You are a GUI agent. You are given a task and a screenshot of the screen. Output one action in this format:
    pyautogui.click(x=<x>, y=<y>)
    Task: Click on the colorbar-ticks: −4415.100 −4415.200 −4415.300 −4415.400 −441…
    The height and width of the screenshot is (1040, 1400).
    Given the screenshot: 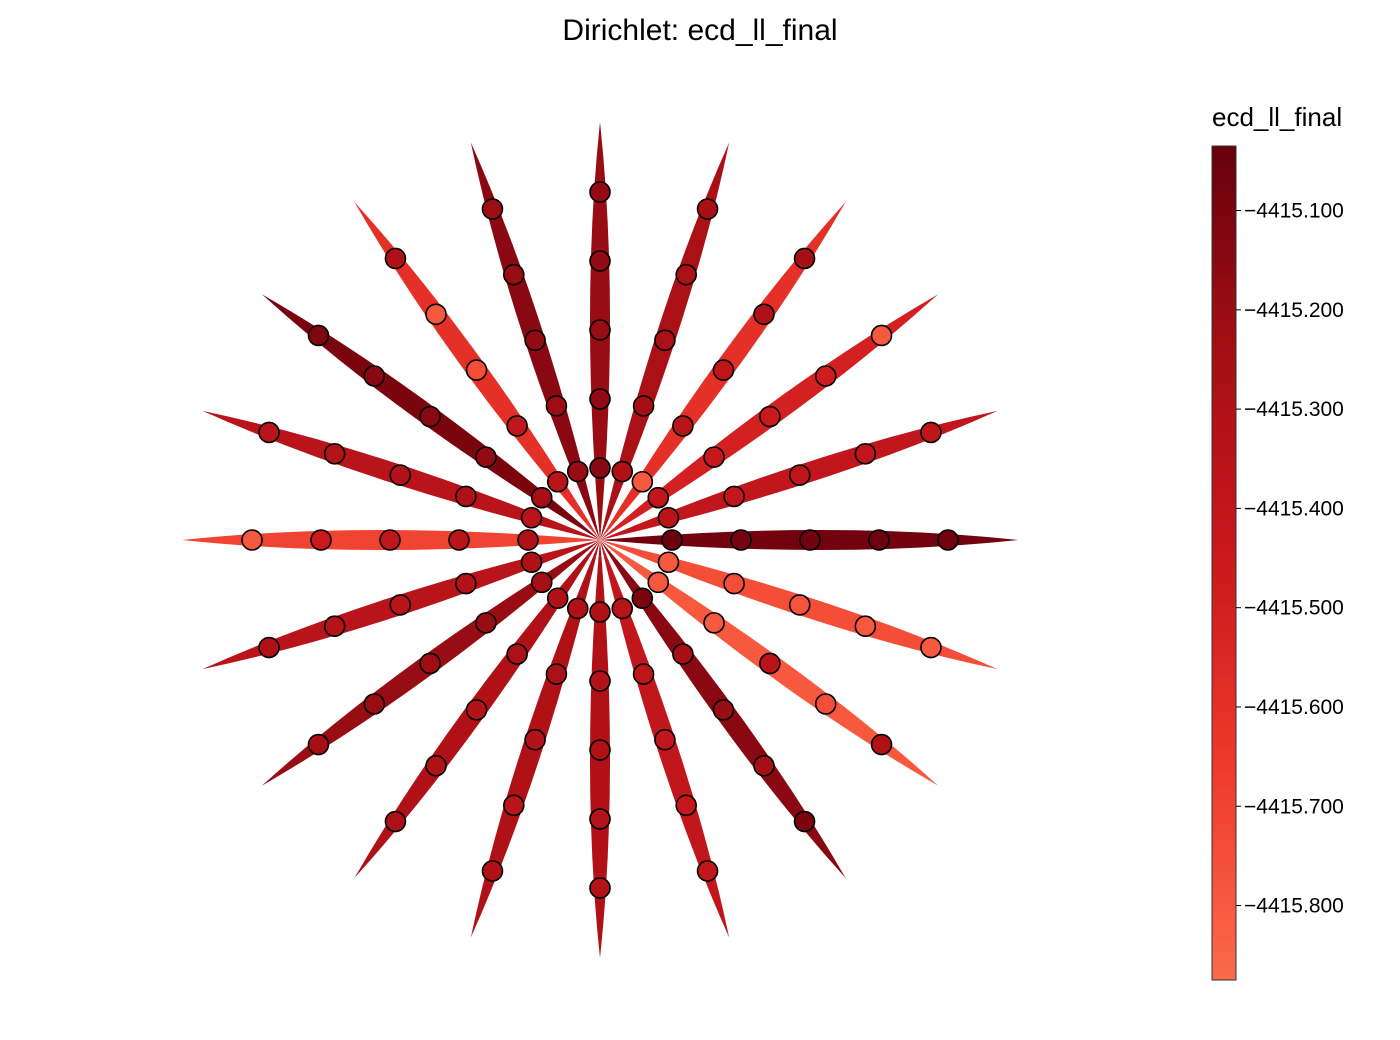 What is the action you would take?
    pyautogui.click(x=1290, y=559)
    